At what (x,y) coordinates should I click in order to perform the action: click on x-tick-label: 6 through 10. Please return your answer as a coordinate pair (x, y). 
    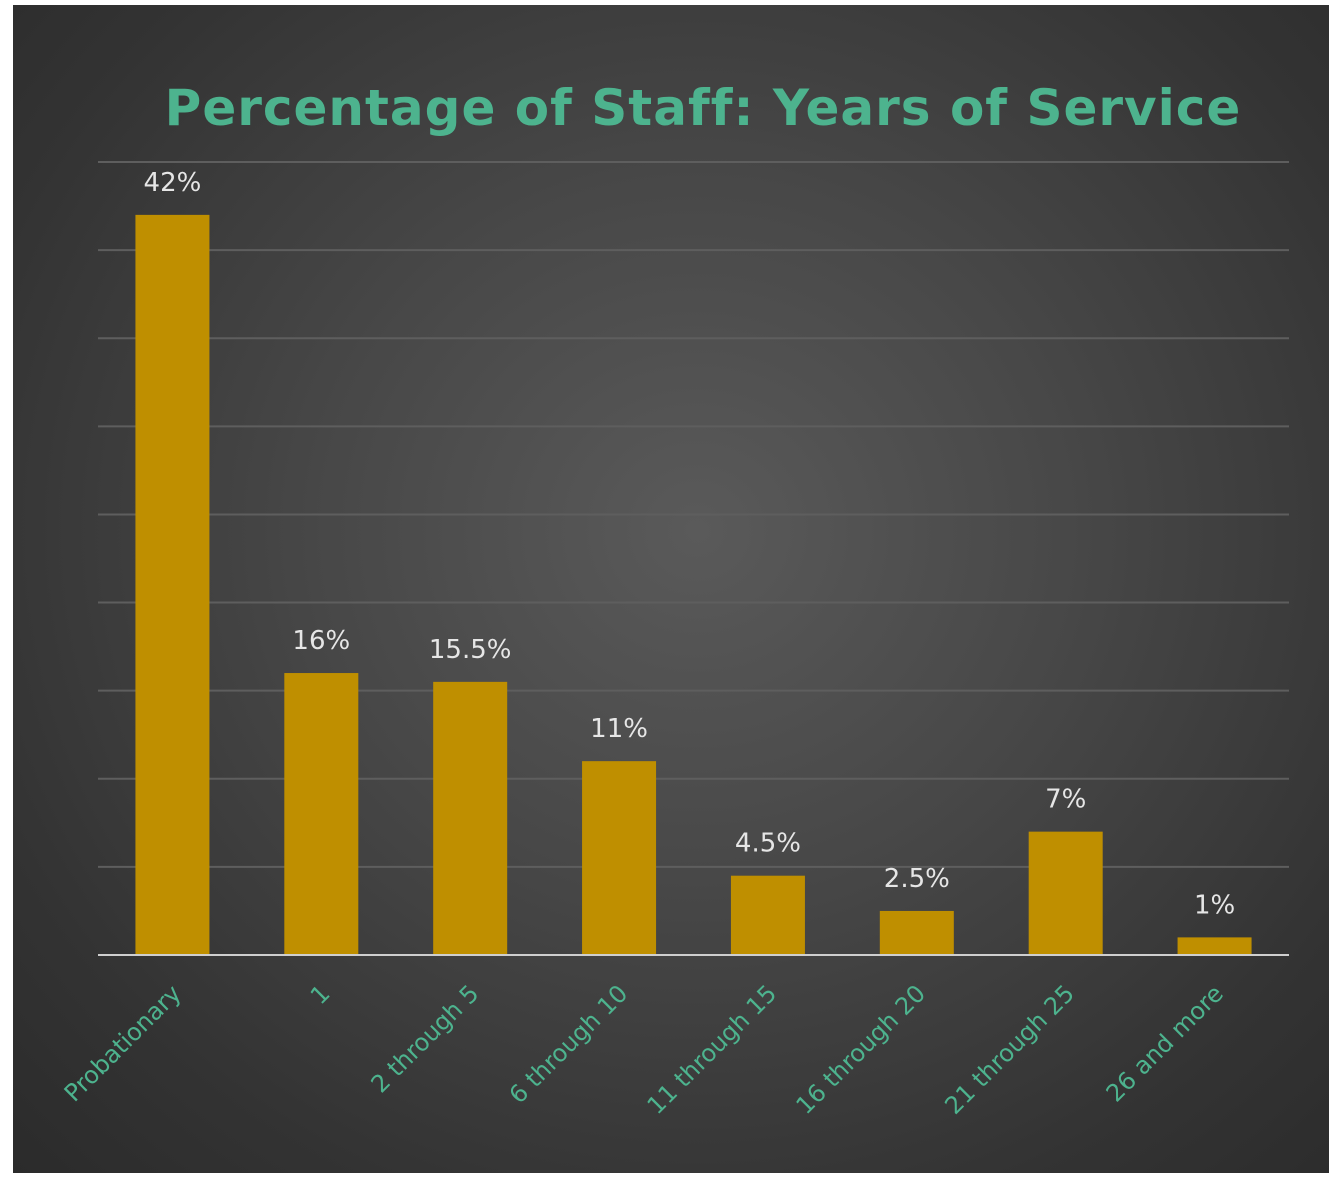
    Looking at the image, I should click on (569, 1044).